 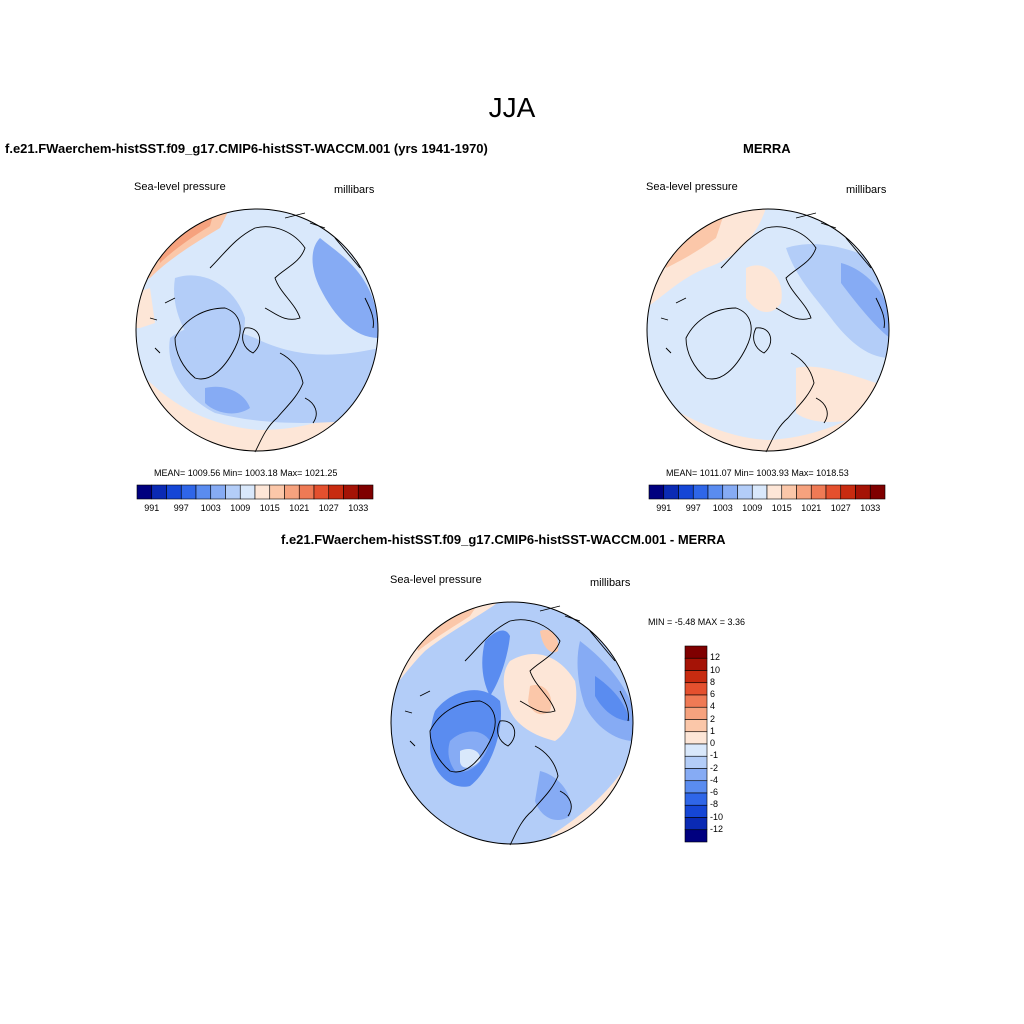 I want to click on diff-colorbar, so click(x=696, y=744).